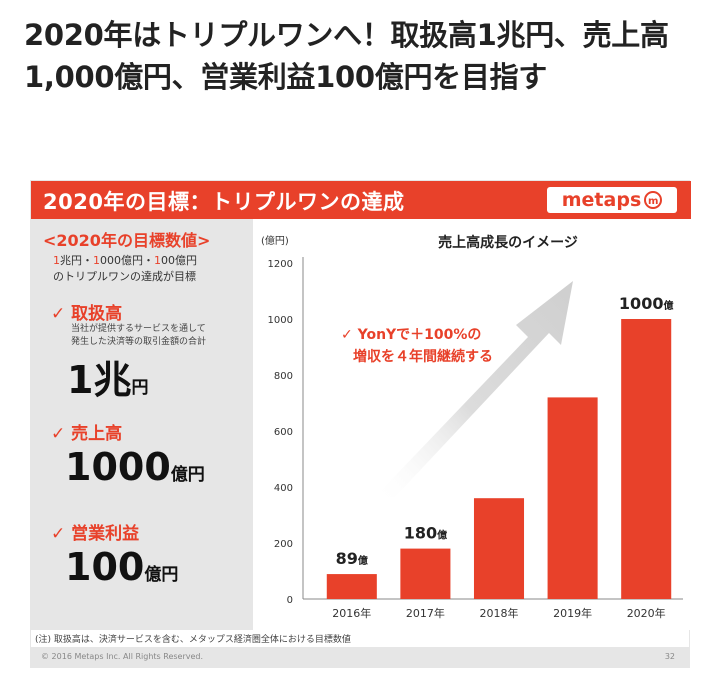  I want to click on goals-description-line1: 1兆円・1000億円・100億円, so click(125, 260).